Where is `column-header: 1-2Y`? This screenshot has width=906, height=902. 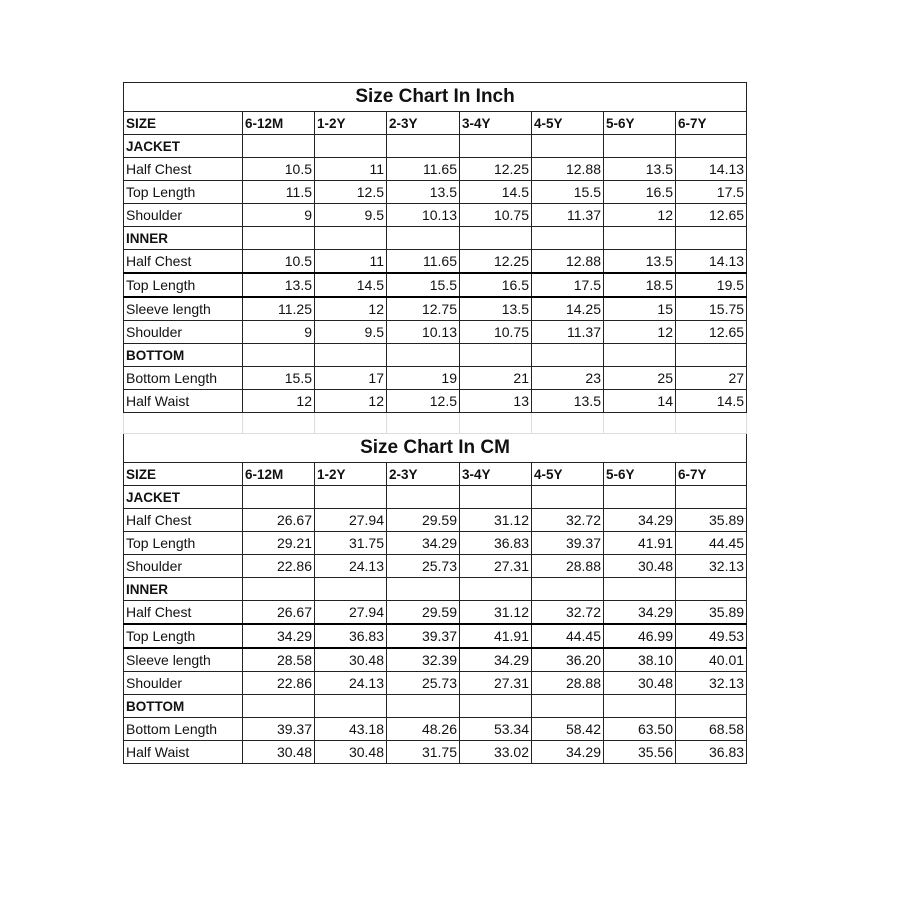
column-header: 1-2Y is located at coordinates (350, 474).